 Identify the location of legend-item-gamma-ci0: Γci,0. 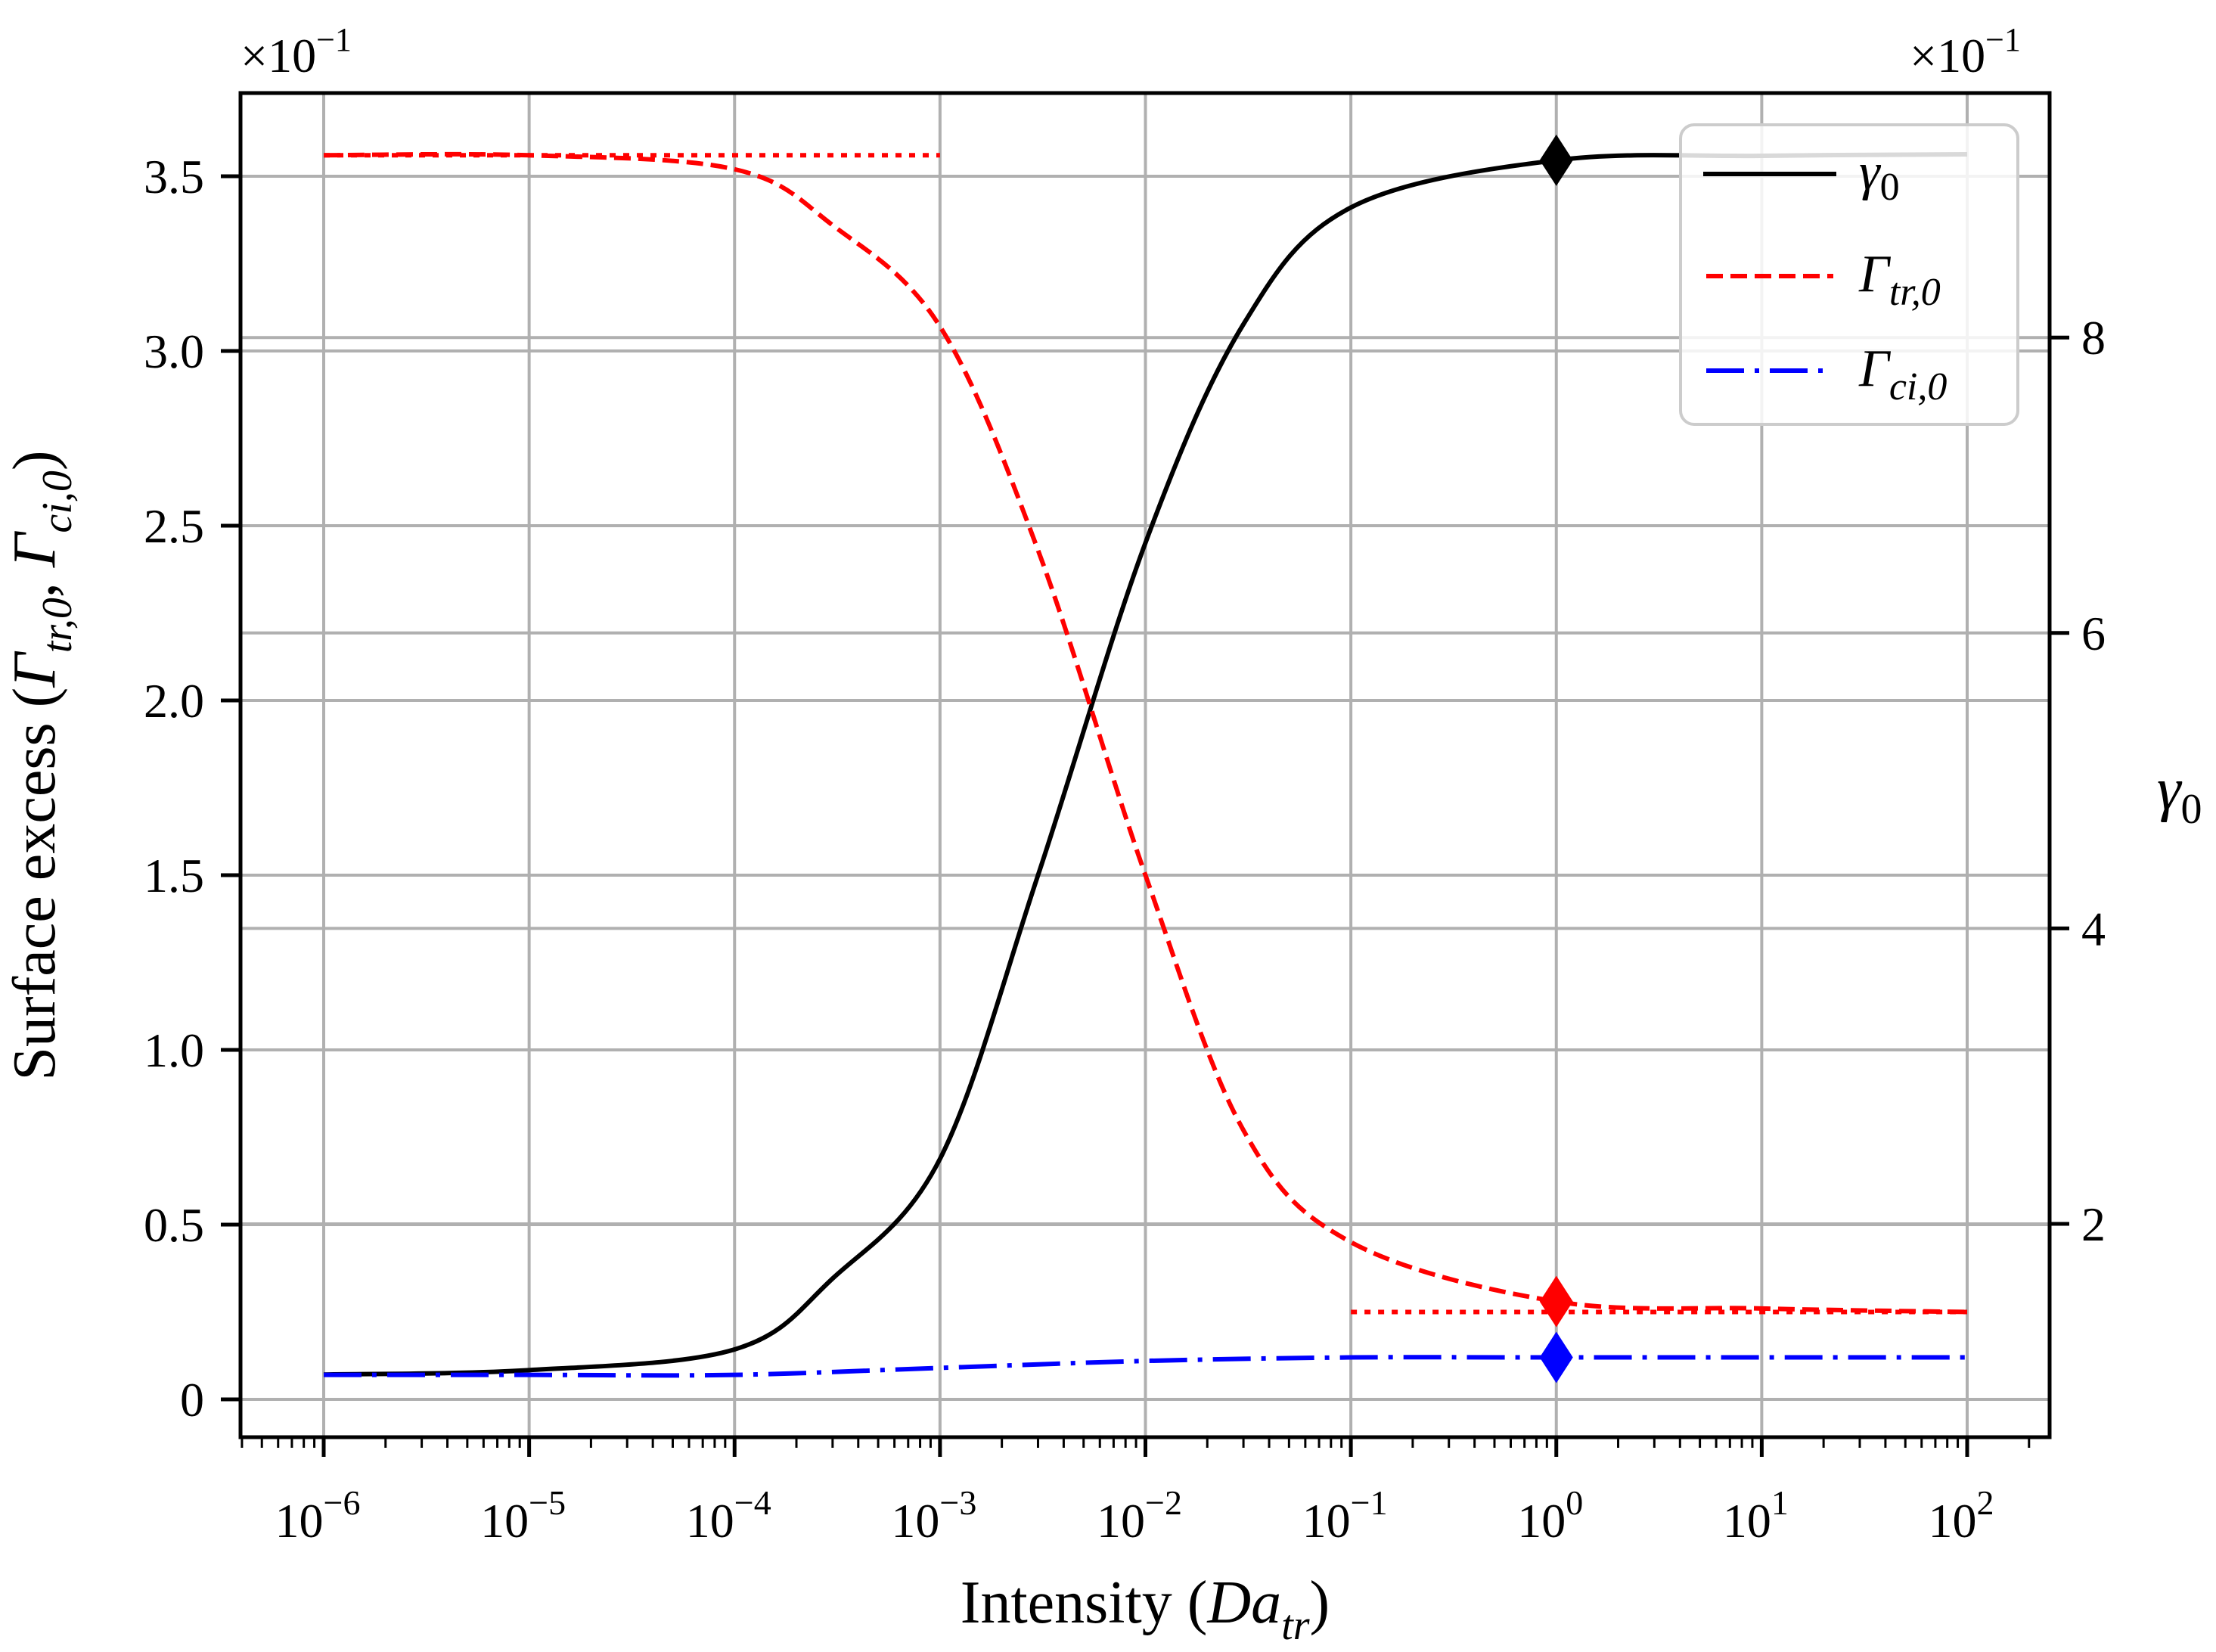
(1826, 374).